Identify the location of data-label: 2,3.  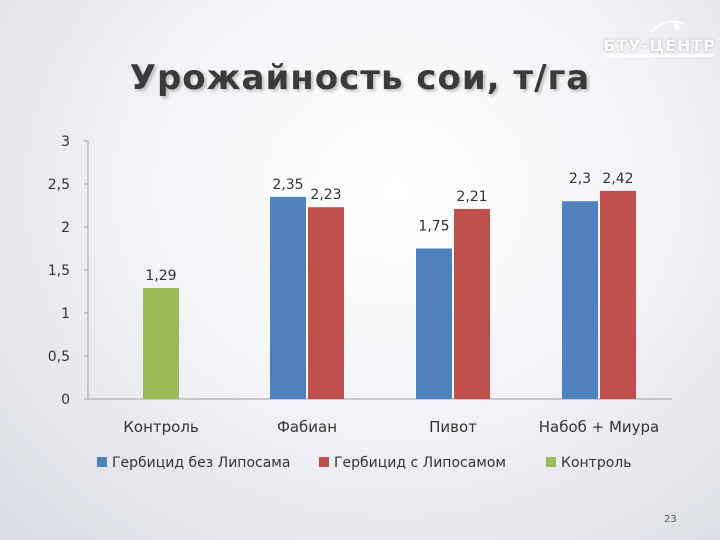
(580, 179).